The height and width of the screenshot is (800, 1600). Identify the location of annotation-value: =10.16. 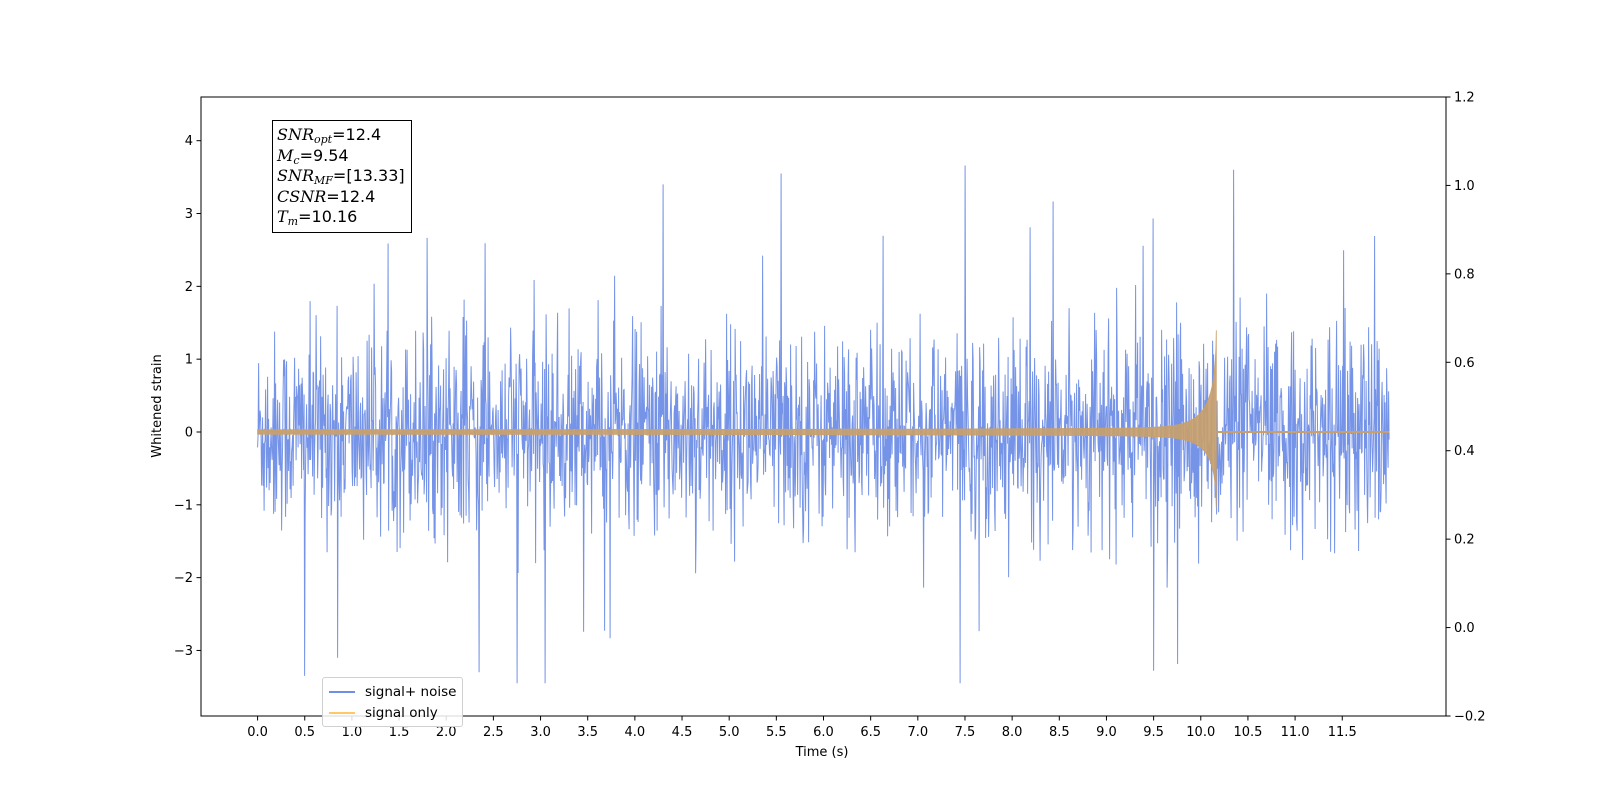
(328, 216).